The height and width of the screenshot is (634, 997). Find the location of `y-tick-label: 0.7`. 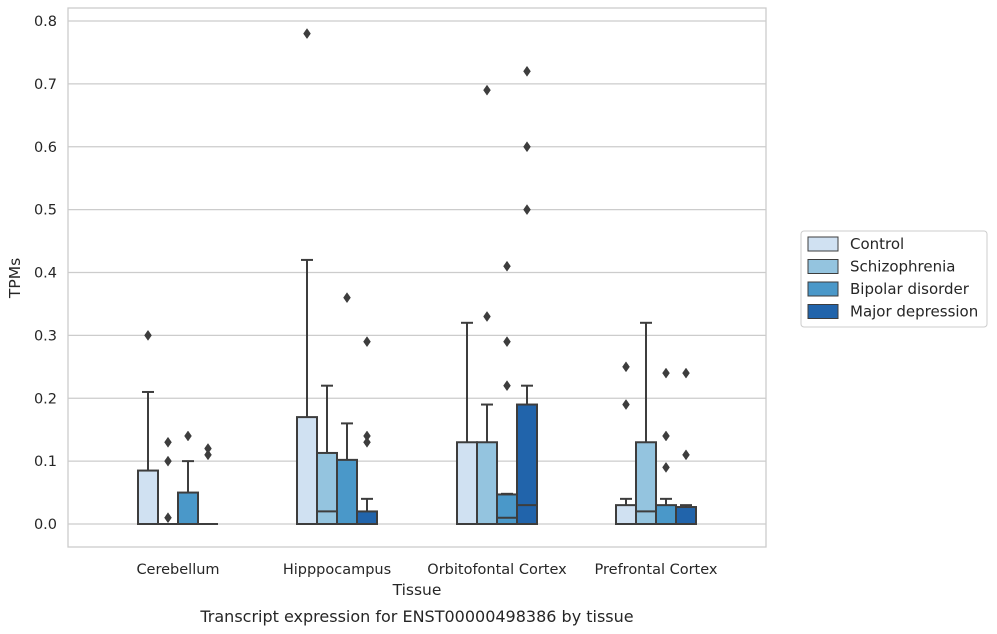

y-tick-label: 0.7 is located at coordinates (45, 85).